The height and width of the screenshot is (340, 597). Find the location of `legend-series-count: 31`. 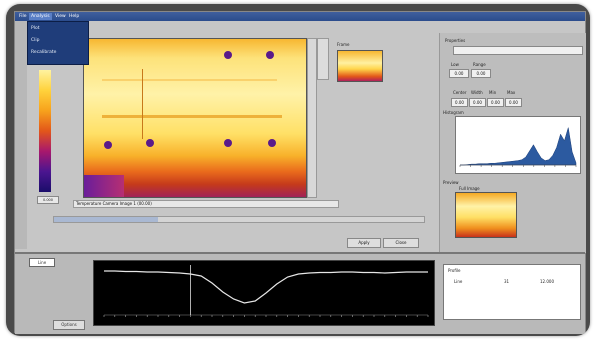

legend-series-count: 31 is located at coordinates (507, 281).